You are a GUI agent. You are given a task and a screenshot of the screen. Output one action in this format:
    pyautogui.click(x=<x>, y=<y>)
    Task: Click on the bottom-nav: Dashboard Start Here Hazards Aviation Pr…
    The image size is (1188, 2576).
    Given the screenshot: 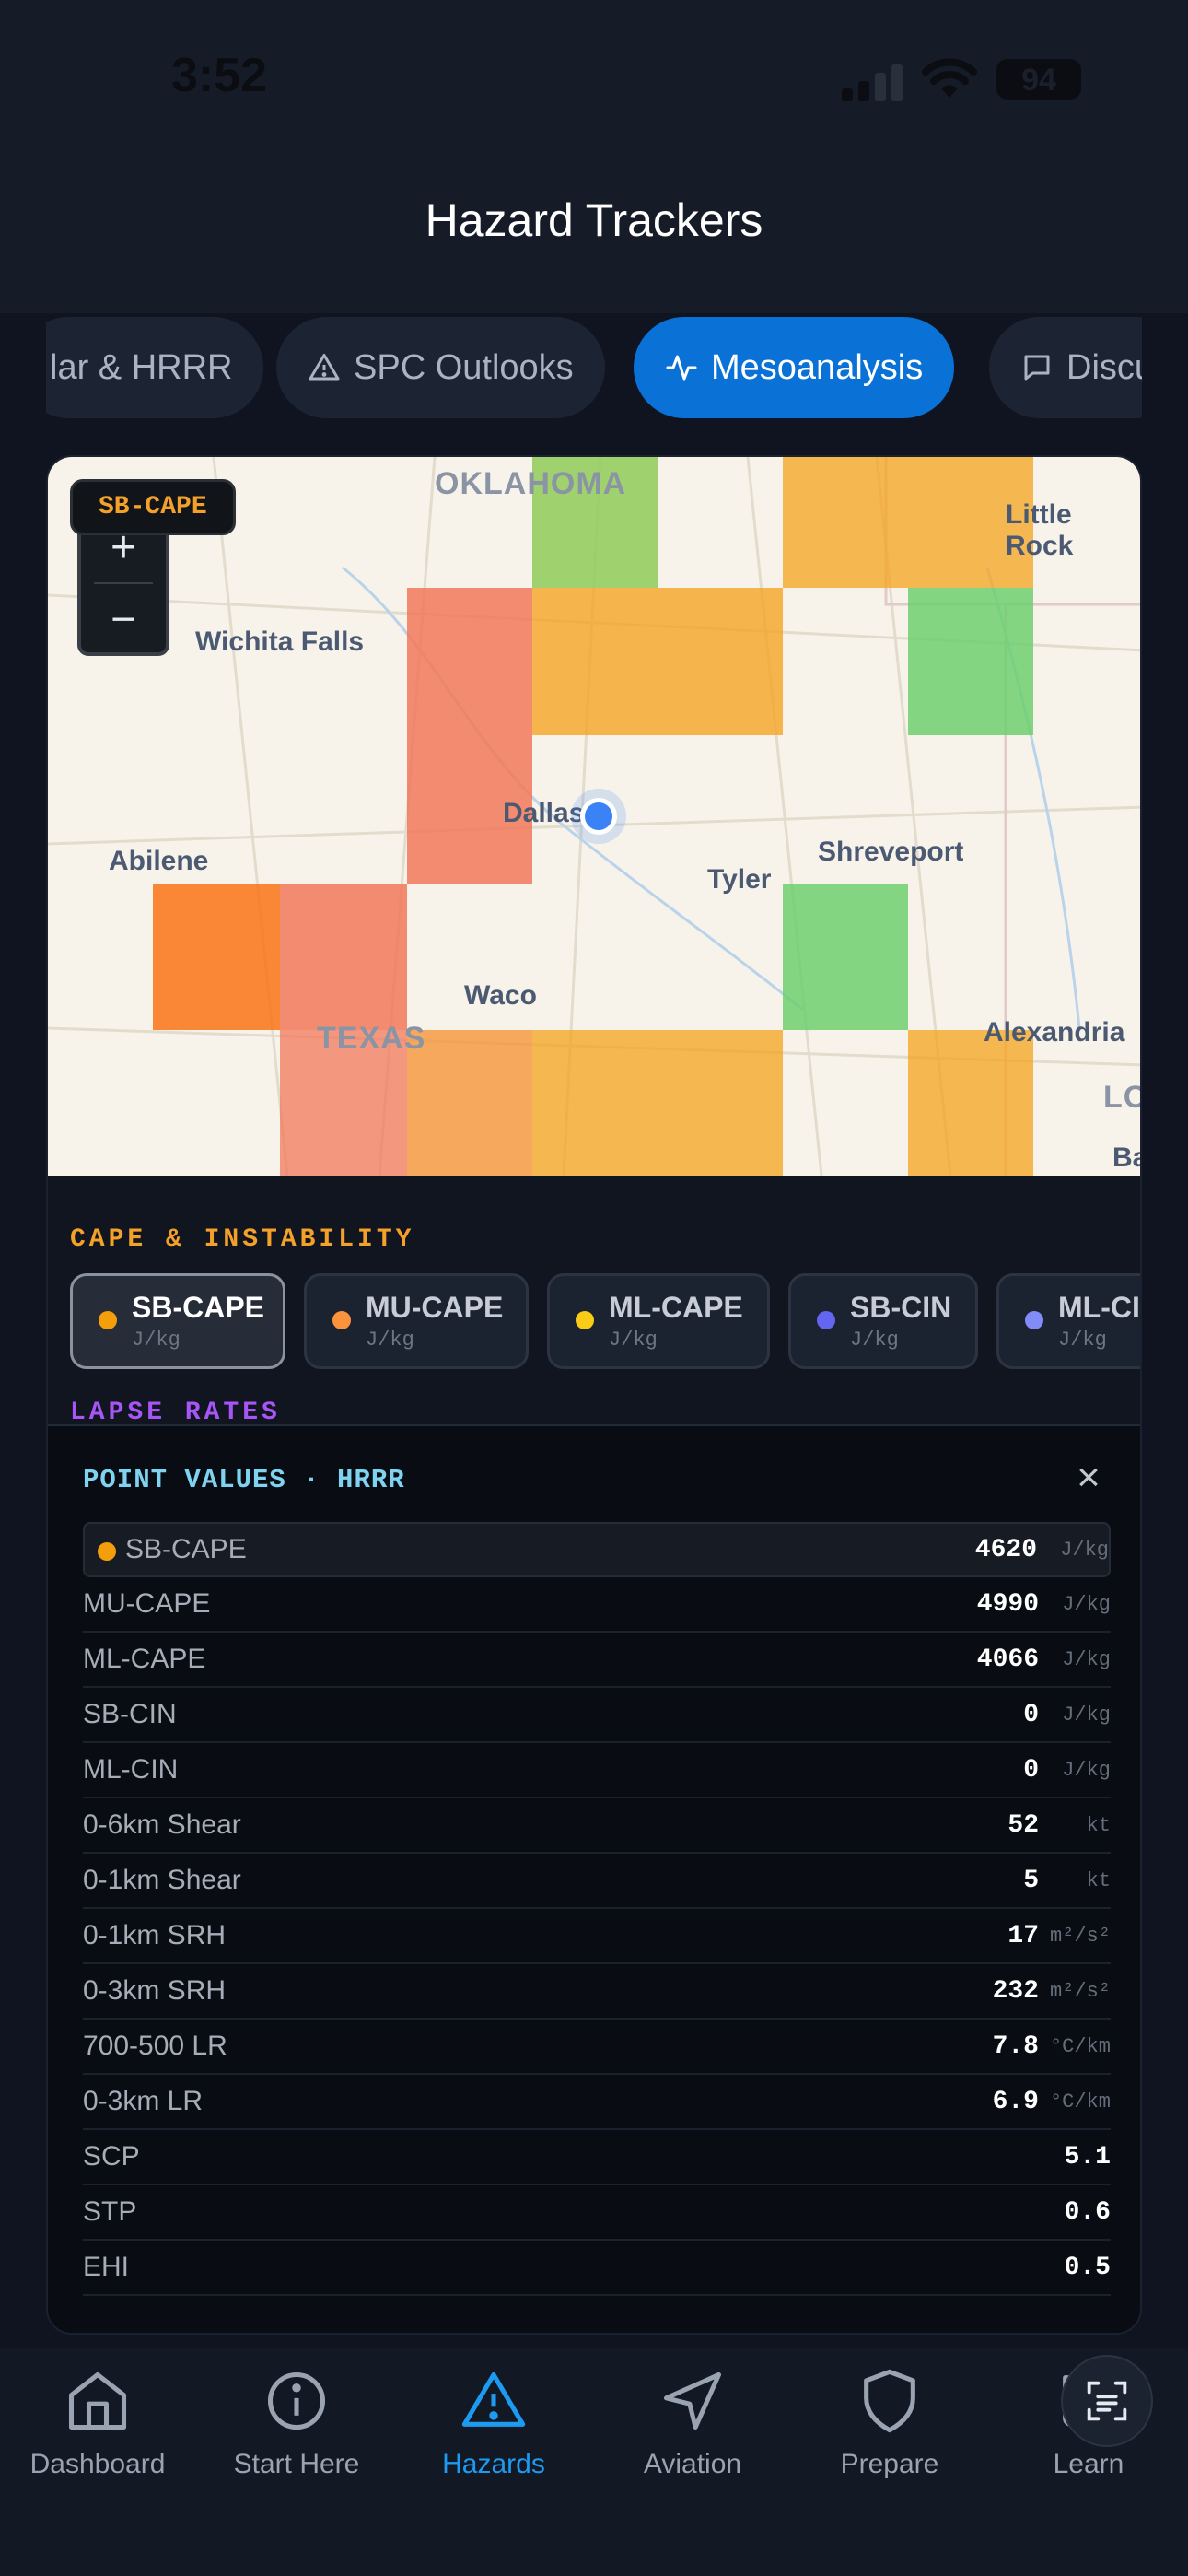 What is the action you would take?
    pyautogui.click(x=594, y=2462)
    